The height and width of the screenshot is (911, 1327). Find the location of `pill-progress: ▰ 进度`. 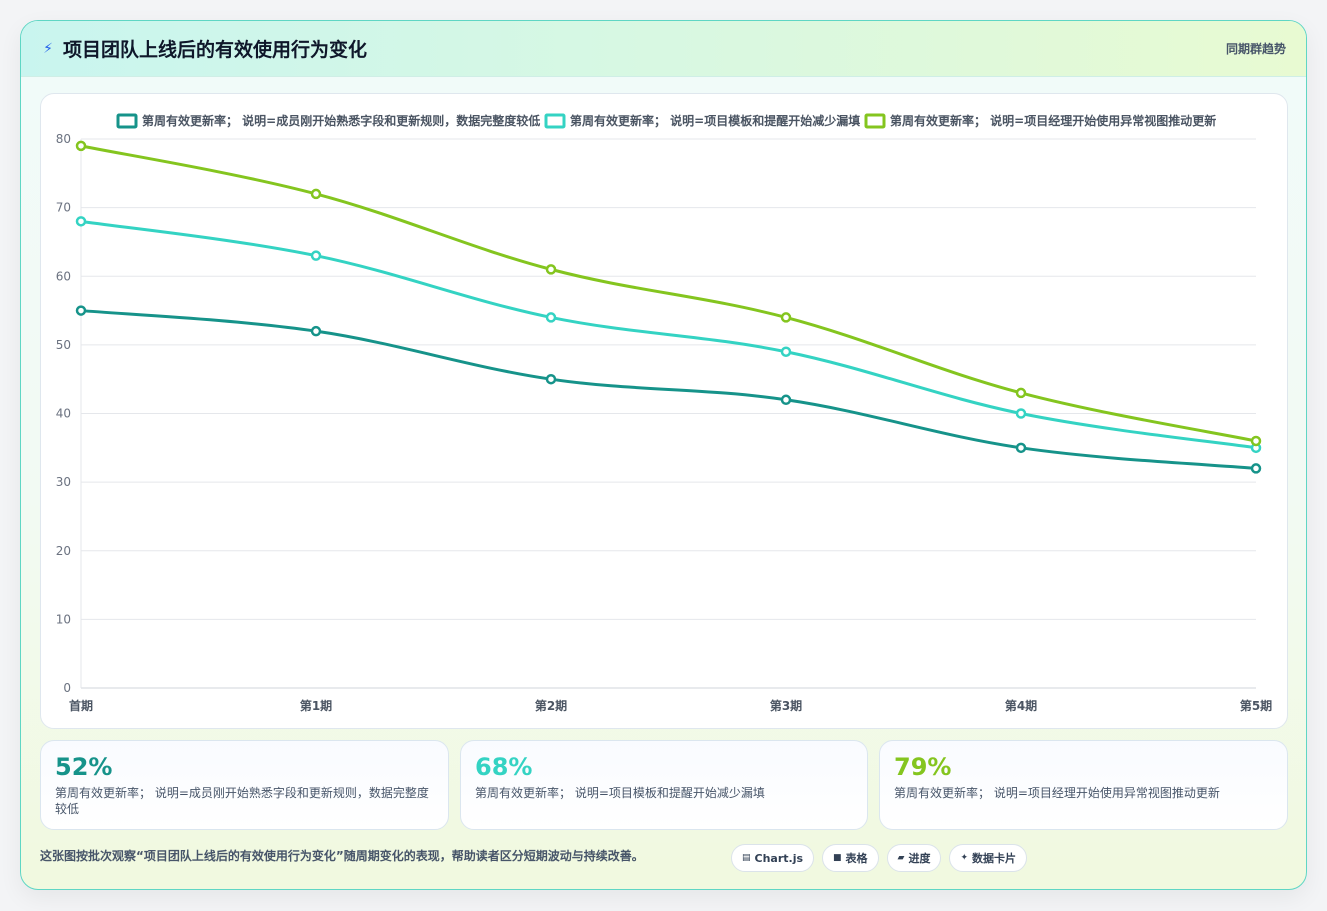

pill-progress: ▰ 进度 is located at coordinates (914, 858).